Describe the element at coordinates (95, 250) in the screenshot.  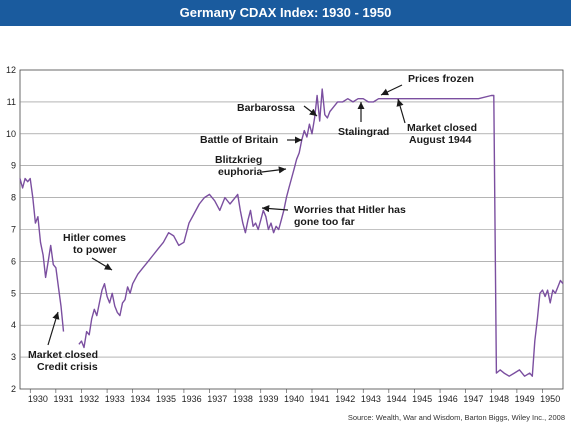
I see `annotation-0-line-1: to power` at that location.